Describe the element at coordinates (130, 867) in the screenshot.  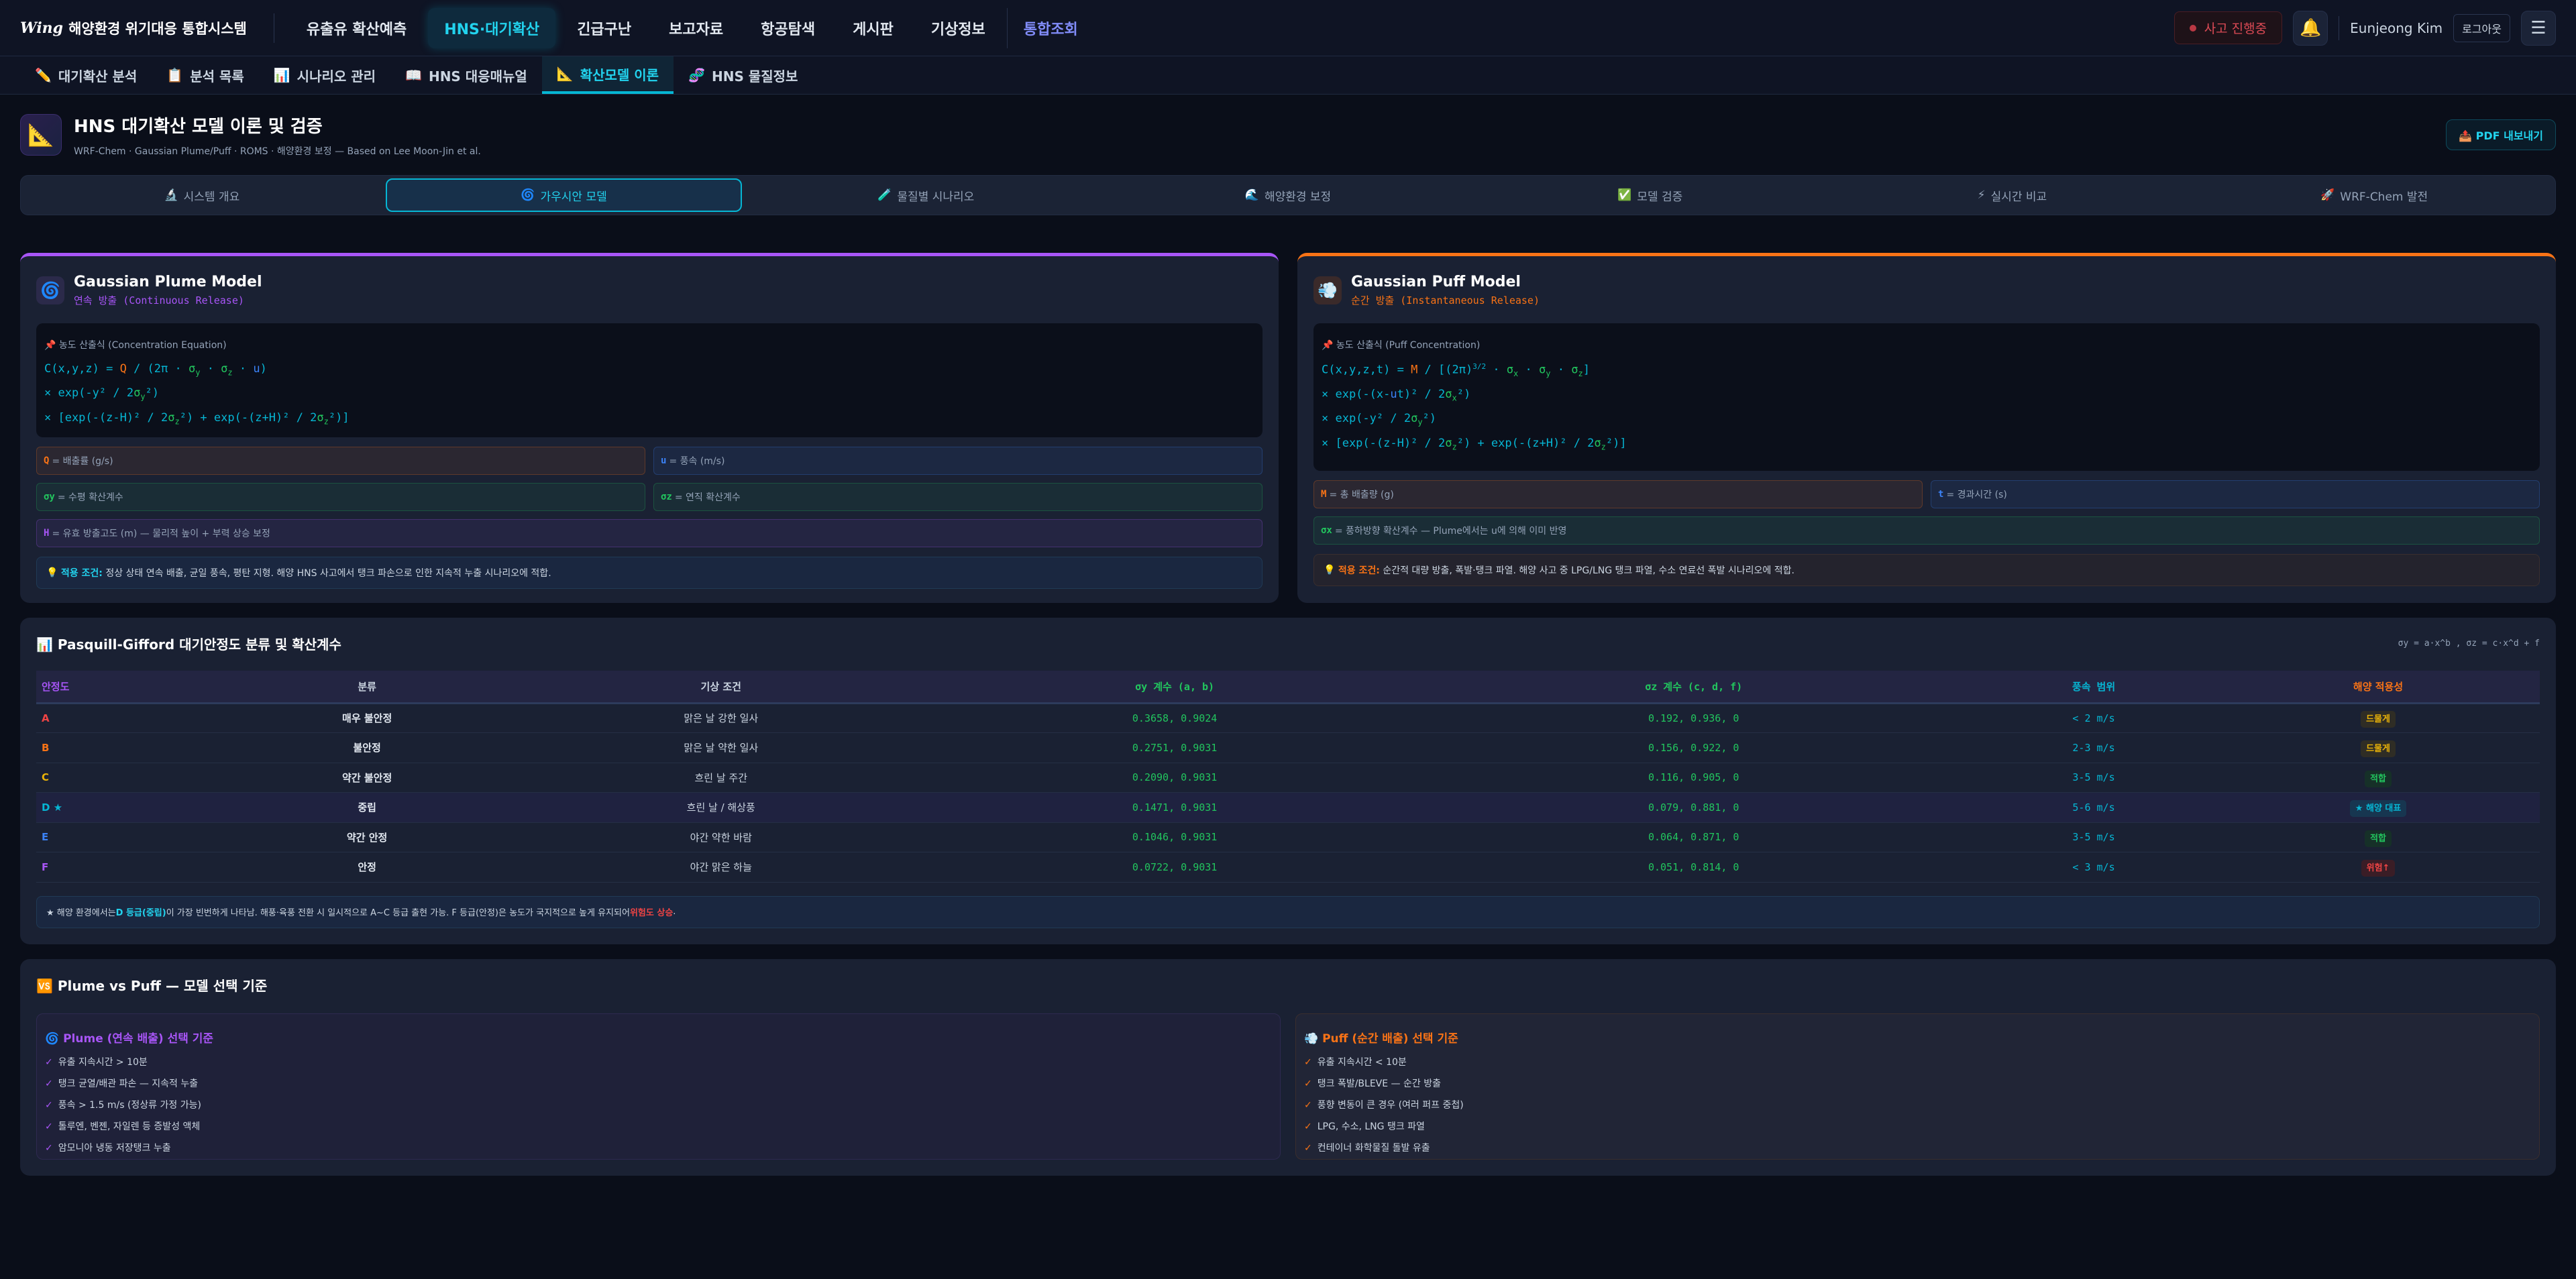
I see `table-cell: F` at that location.